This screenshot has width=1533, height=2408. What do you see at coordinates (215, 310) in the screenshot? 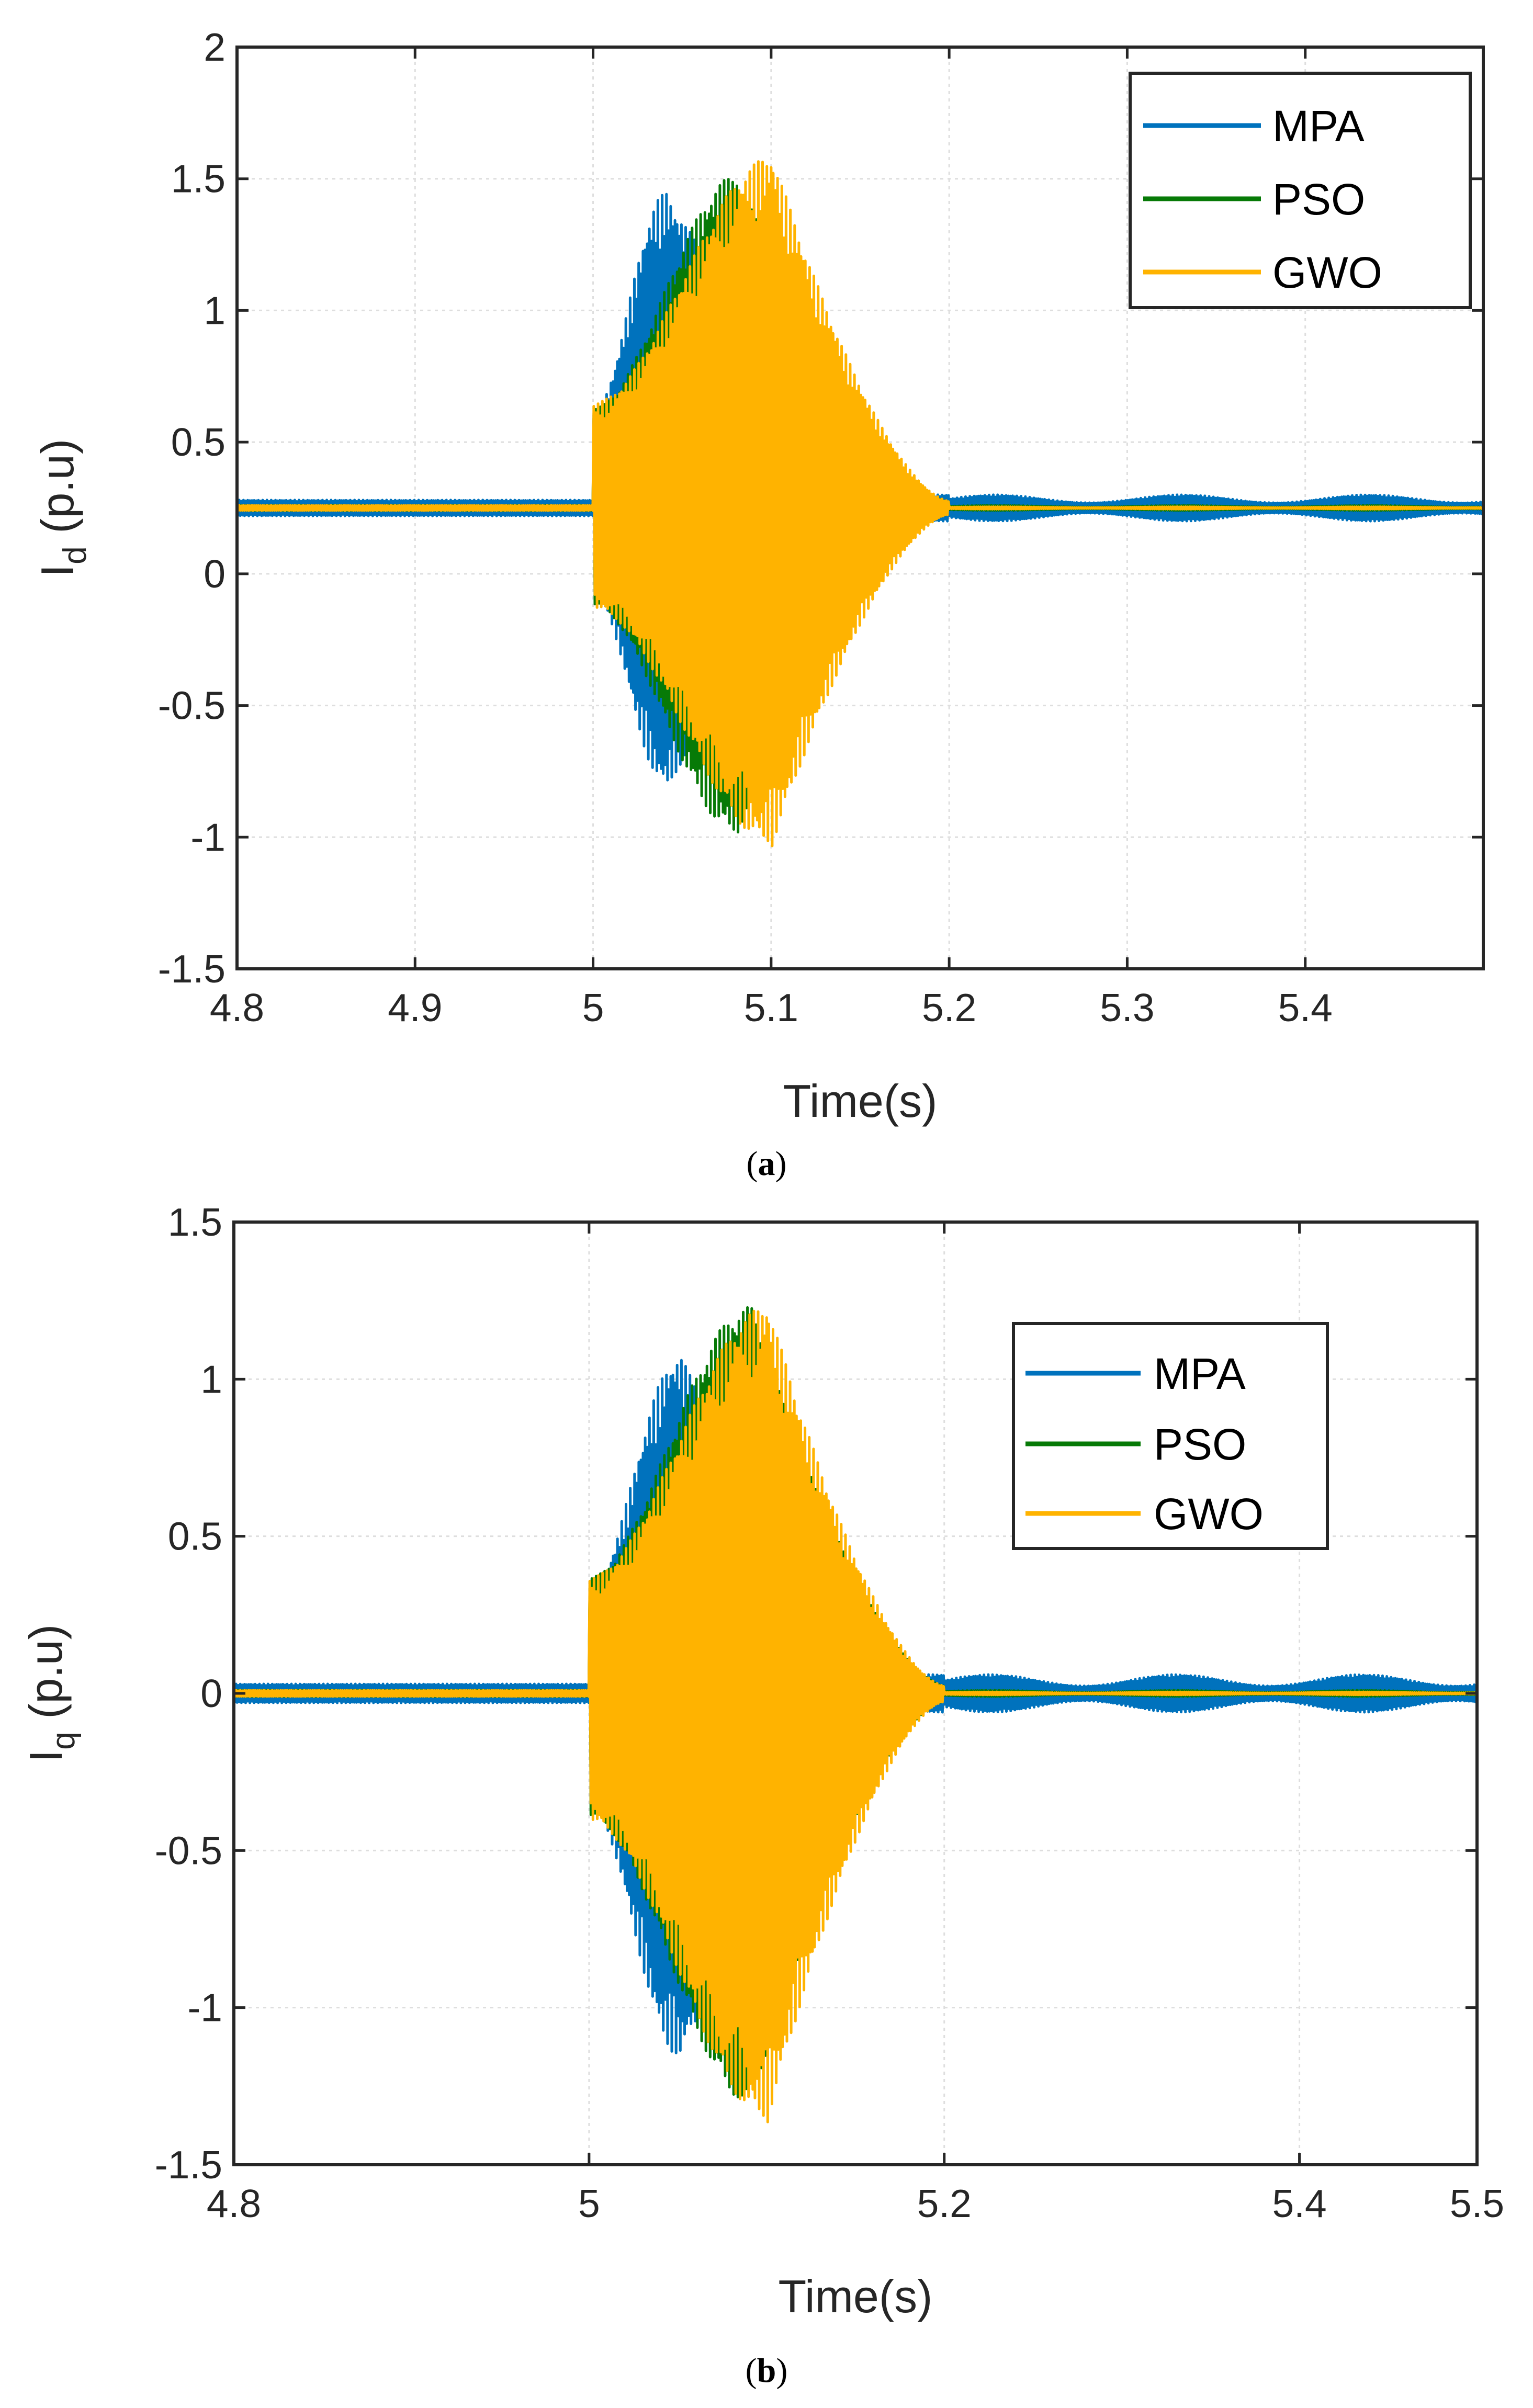
I see `chart-a-ytick-label-5: 1` at bounding box center [215, 310].